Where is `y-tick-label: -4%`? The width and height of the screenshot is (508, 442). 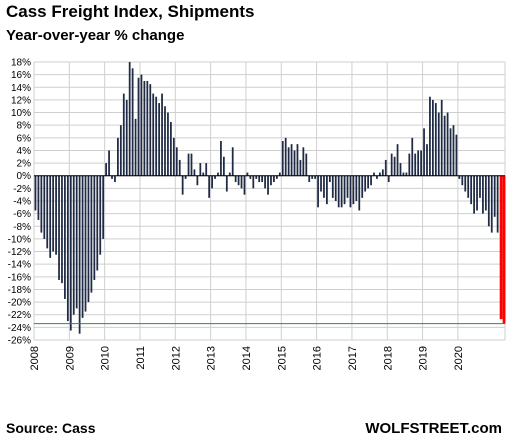
y-tick-label: -4% is located at coordinates (22, 202).